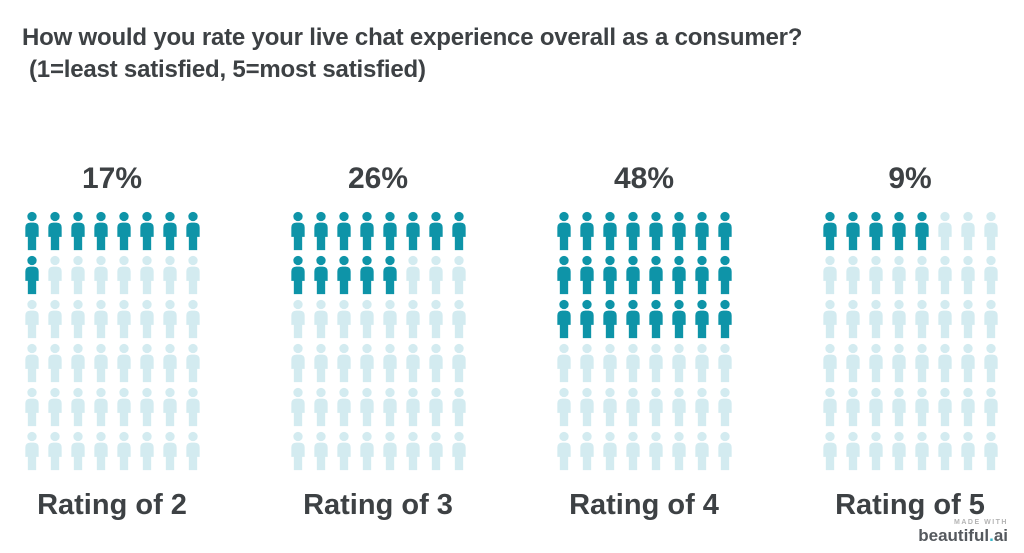 This screenshot has height=553, width=1024. I want to click on brand-name: beautiful, so click(954, 535).